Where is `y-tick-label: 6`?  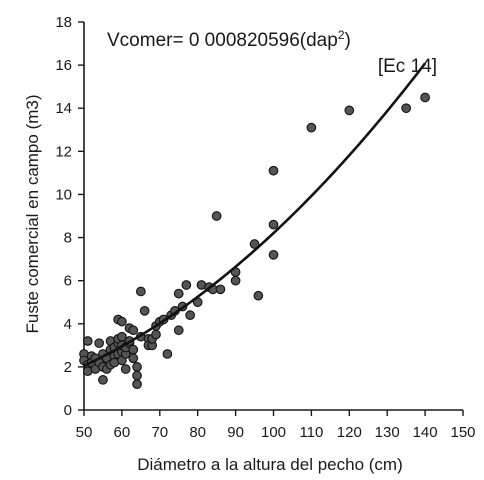
y-tick-label: 6 is located at coordinates (68, 281).